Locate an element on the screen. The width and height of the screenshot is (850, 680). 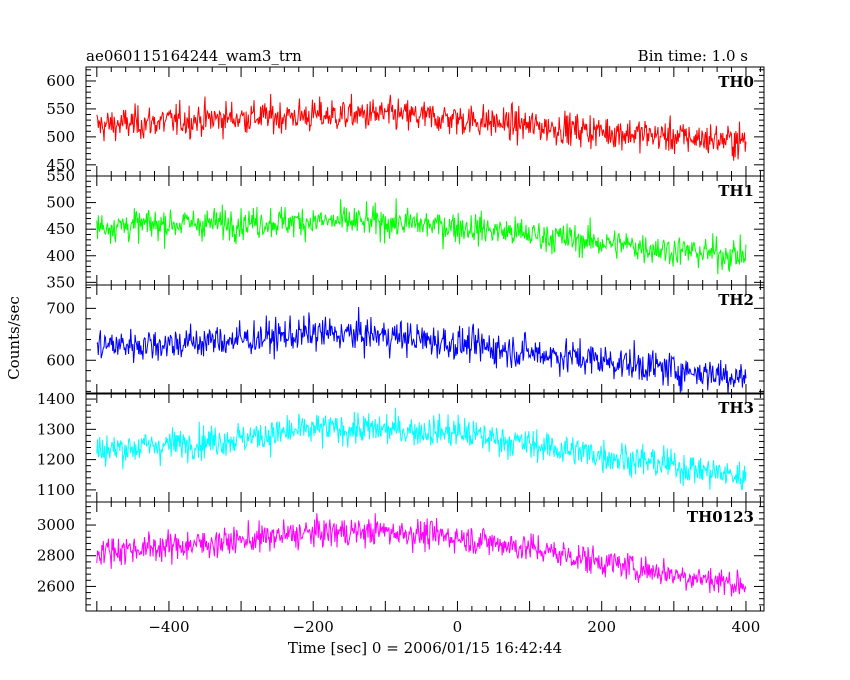
series-line-th2 is located at coordinates (421, 350).